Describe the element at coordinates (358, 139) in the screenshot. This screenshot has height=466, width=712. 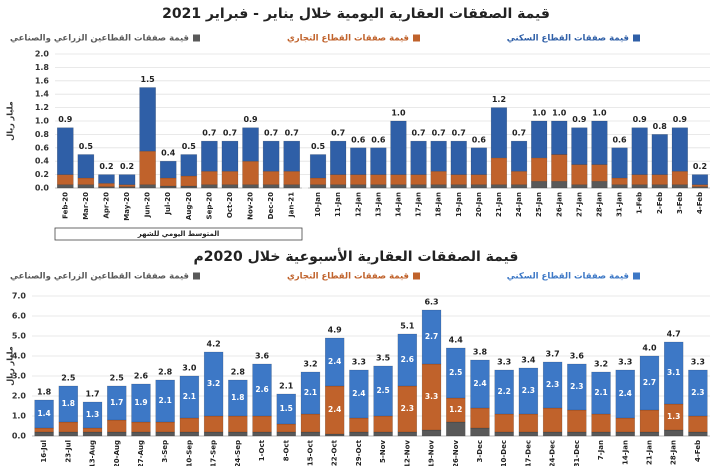
I see `total-label: 0.6` at that location.